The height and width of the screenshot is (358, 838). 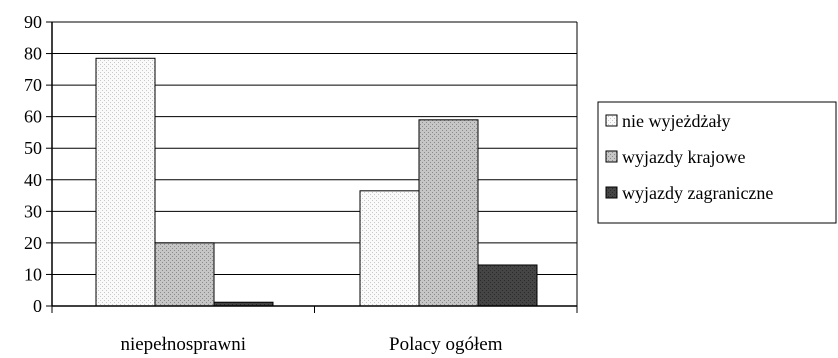 I want to click on legend-box, so click(x=717, y=162).